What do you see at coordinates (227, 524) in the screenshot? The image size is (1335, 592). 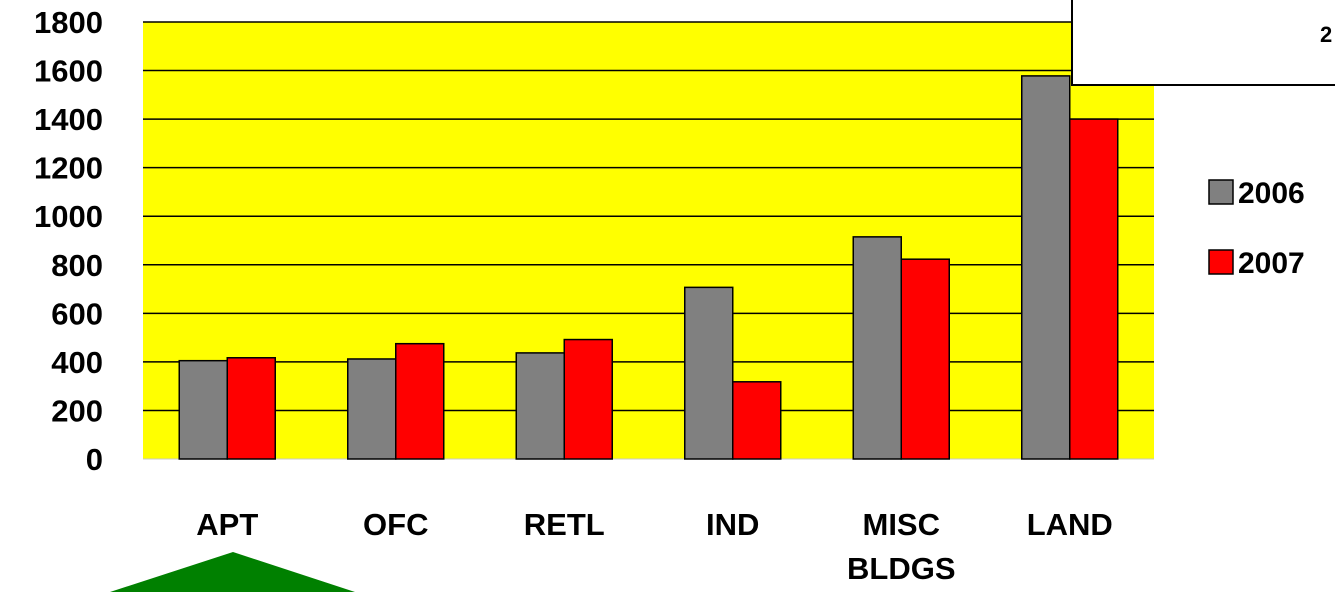 I see `category-label: APT` at bounding box center [227, 524].